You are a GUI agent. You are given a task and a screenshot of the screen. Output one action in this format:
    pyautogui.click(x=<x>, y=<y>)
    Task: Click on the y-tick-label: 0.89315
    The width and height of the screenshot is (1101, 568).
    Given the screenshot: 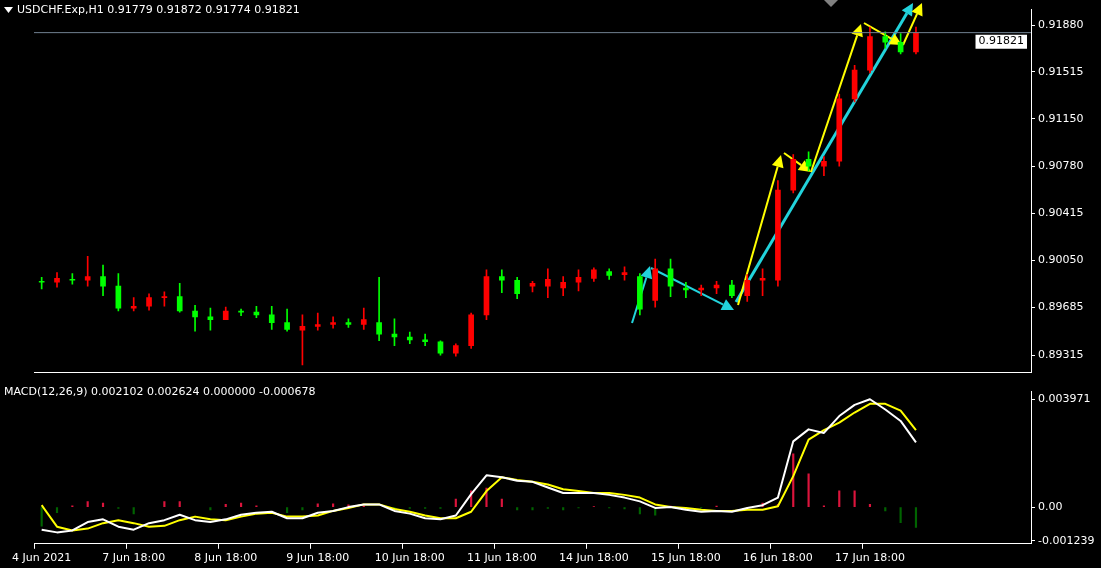 What is the action you would take?
    pyautogui.click(x=1061, y=354)
    